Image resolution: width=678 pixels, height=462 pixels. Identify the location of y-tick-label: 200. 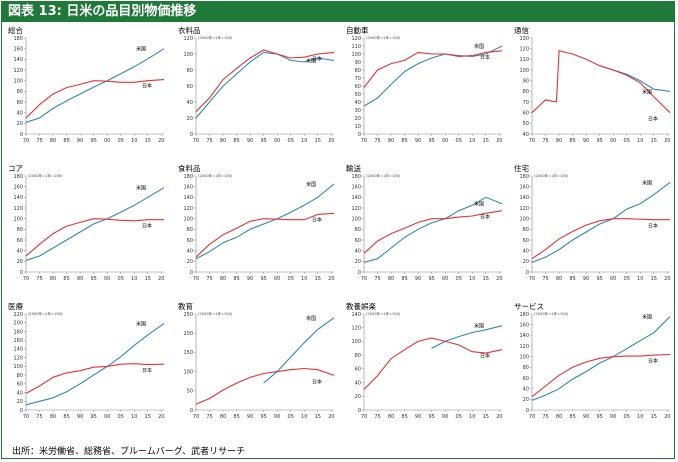
(18, 324).